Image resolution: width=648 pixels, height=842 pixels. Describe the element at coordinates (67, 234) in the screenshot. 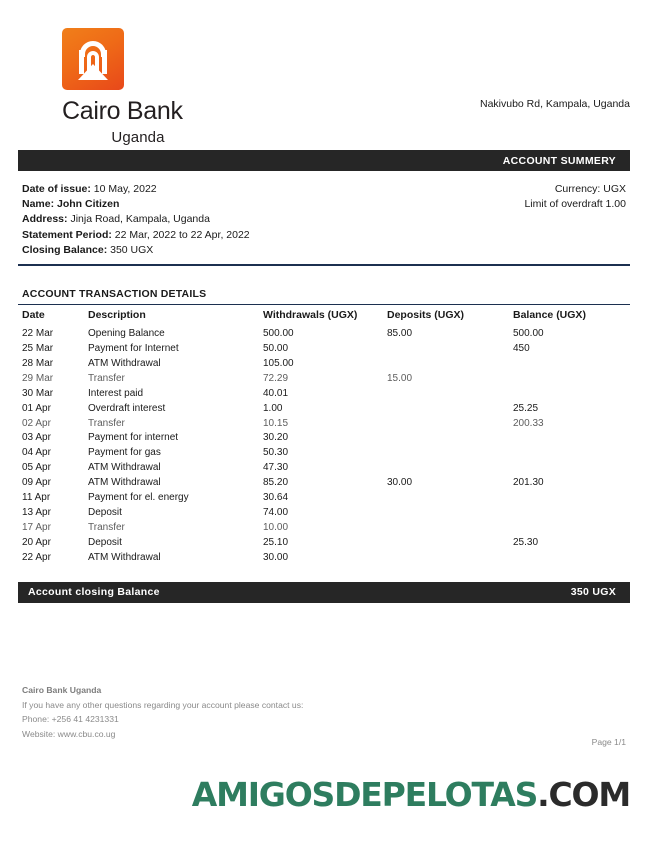

I see `statement-period-label: Statement Period:` at that location.